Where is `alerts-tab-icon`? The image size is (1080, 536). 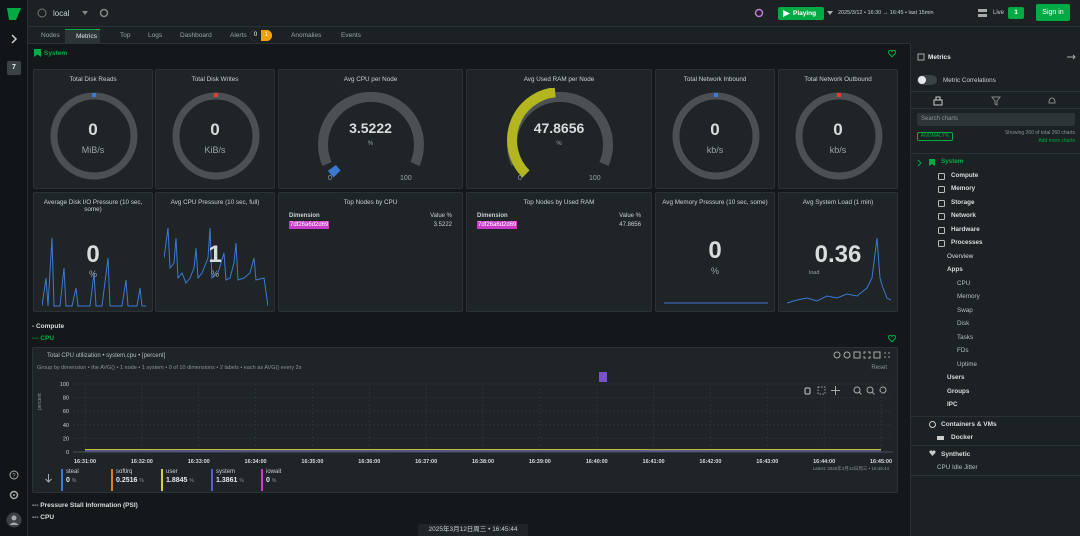
alerts-tab-icon is located at coordinates (1052, 101).